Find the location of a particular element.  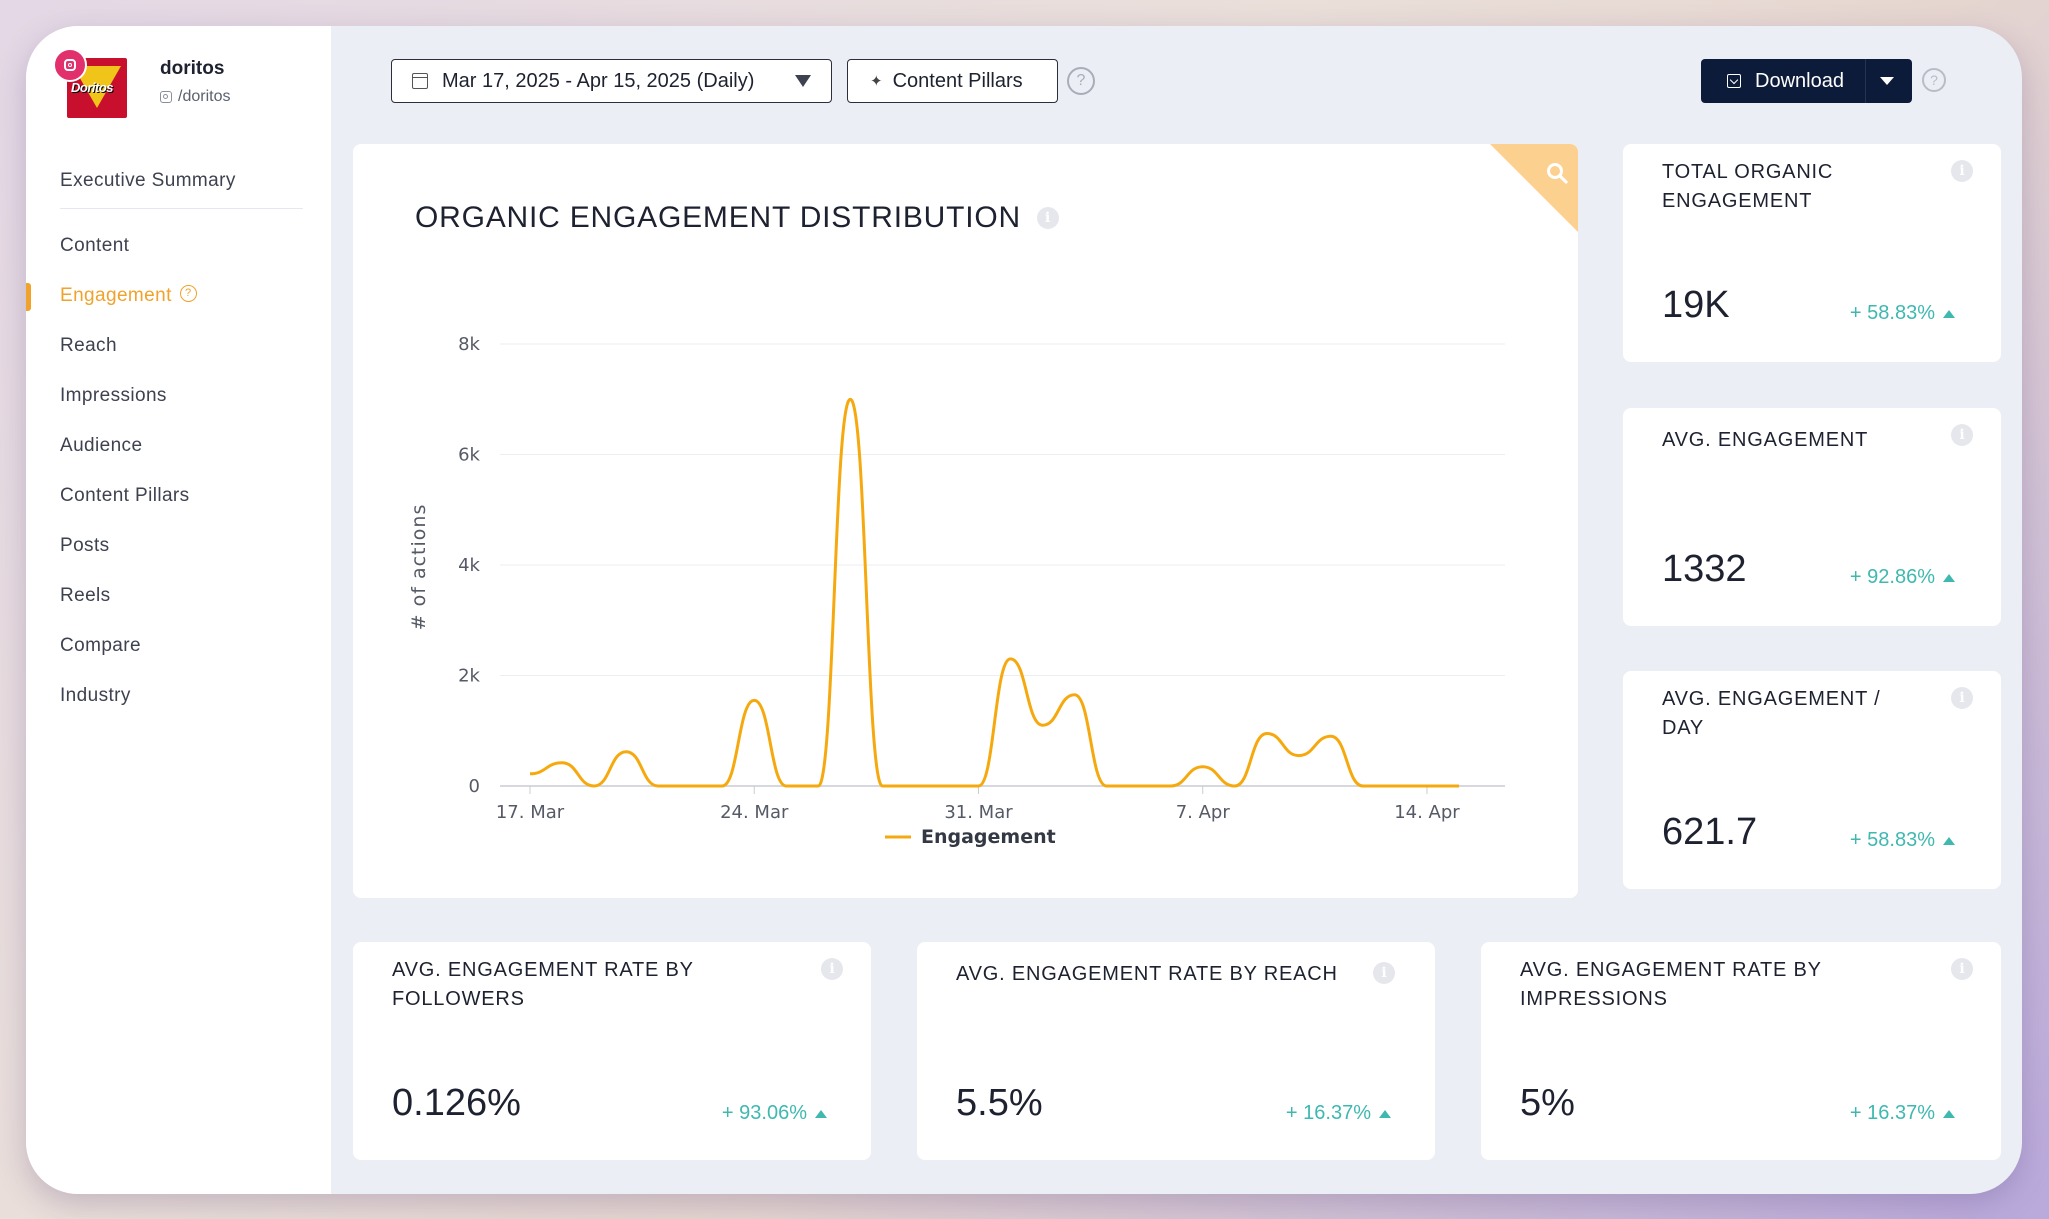

legend-label: Engagement is located at coordinates (988, 837).